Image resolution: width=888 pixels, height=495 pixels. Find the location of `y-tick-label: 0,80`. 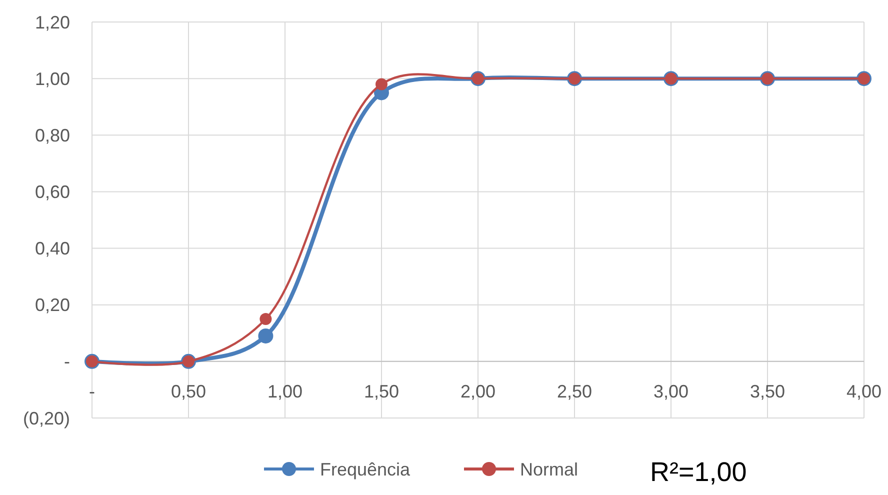

y-tick-label: 0,80 is located at coordinates (52, 135).